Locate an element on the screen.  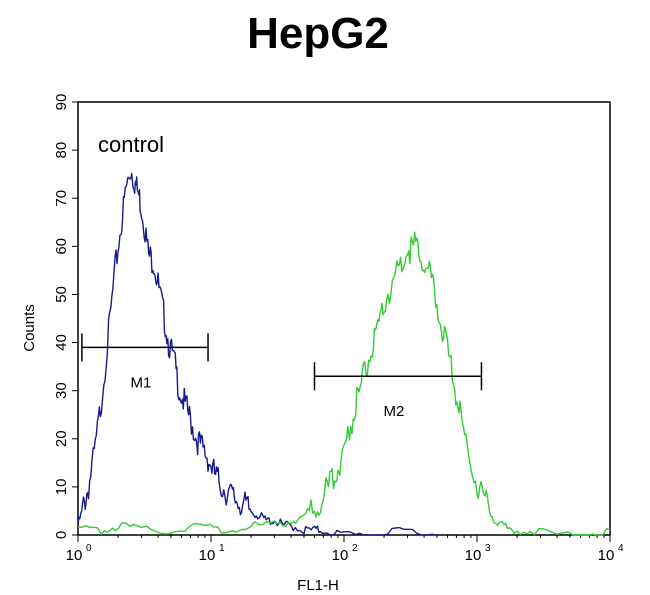
x-tick-exponent: 4 is located at coordinates (621, 548).